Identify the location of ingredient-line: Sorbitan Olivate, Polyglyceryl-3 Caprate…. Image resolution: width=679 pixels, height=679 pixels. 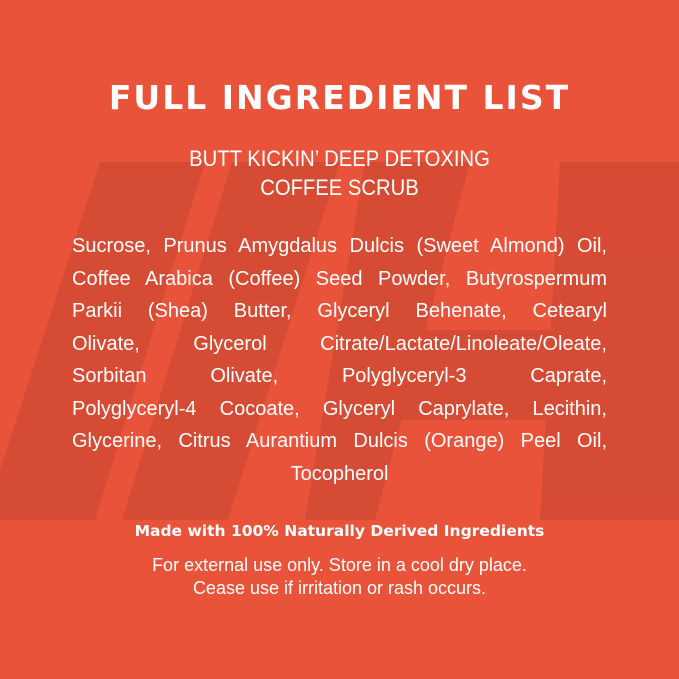
(339, 376).